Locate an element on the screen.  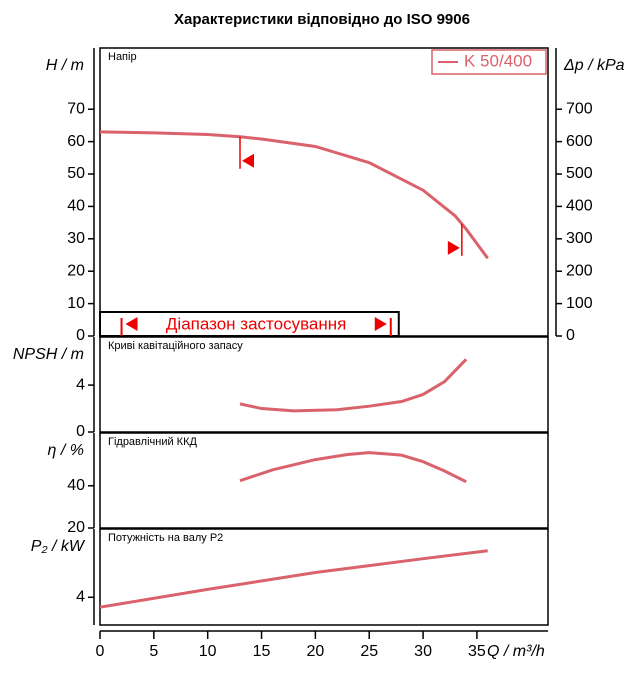
y2-tick-label: 0 is located at coordinates (570, 335).